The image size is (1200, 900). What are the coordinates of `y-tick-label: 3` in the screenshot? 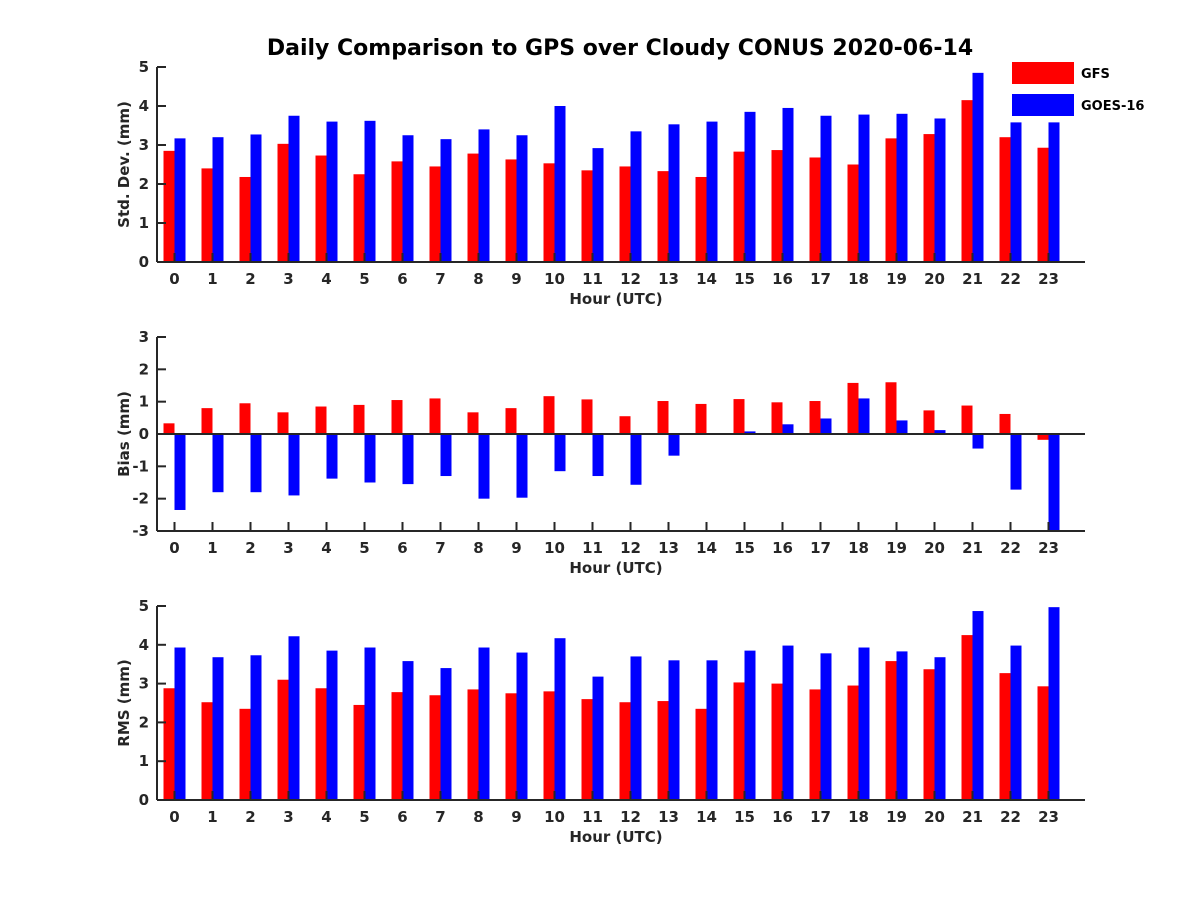 It's located at (144, 684).